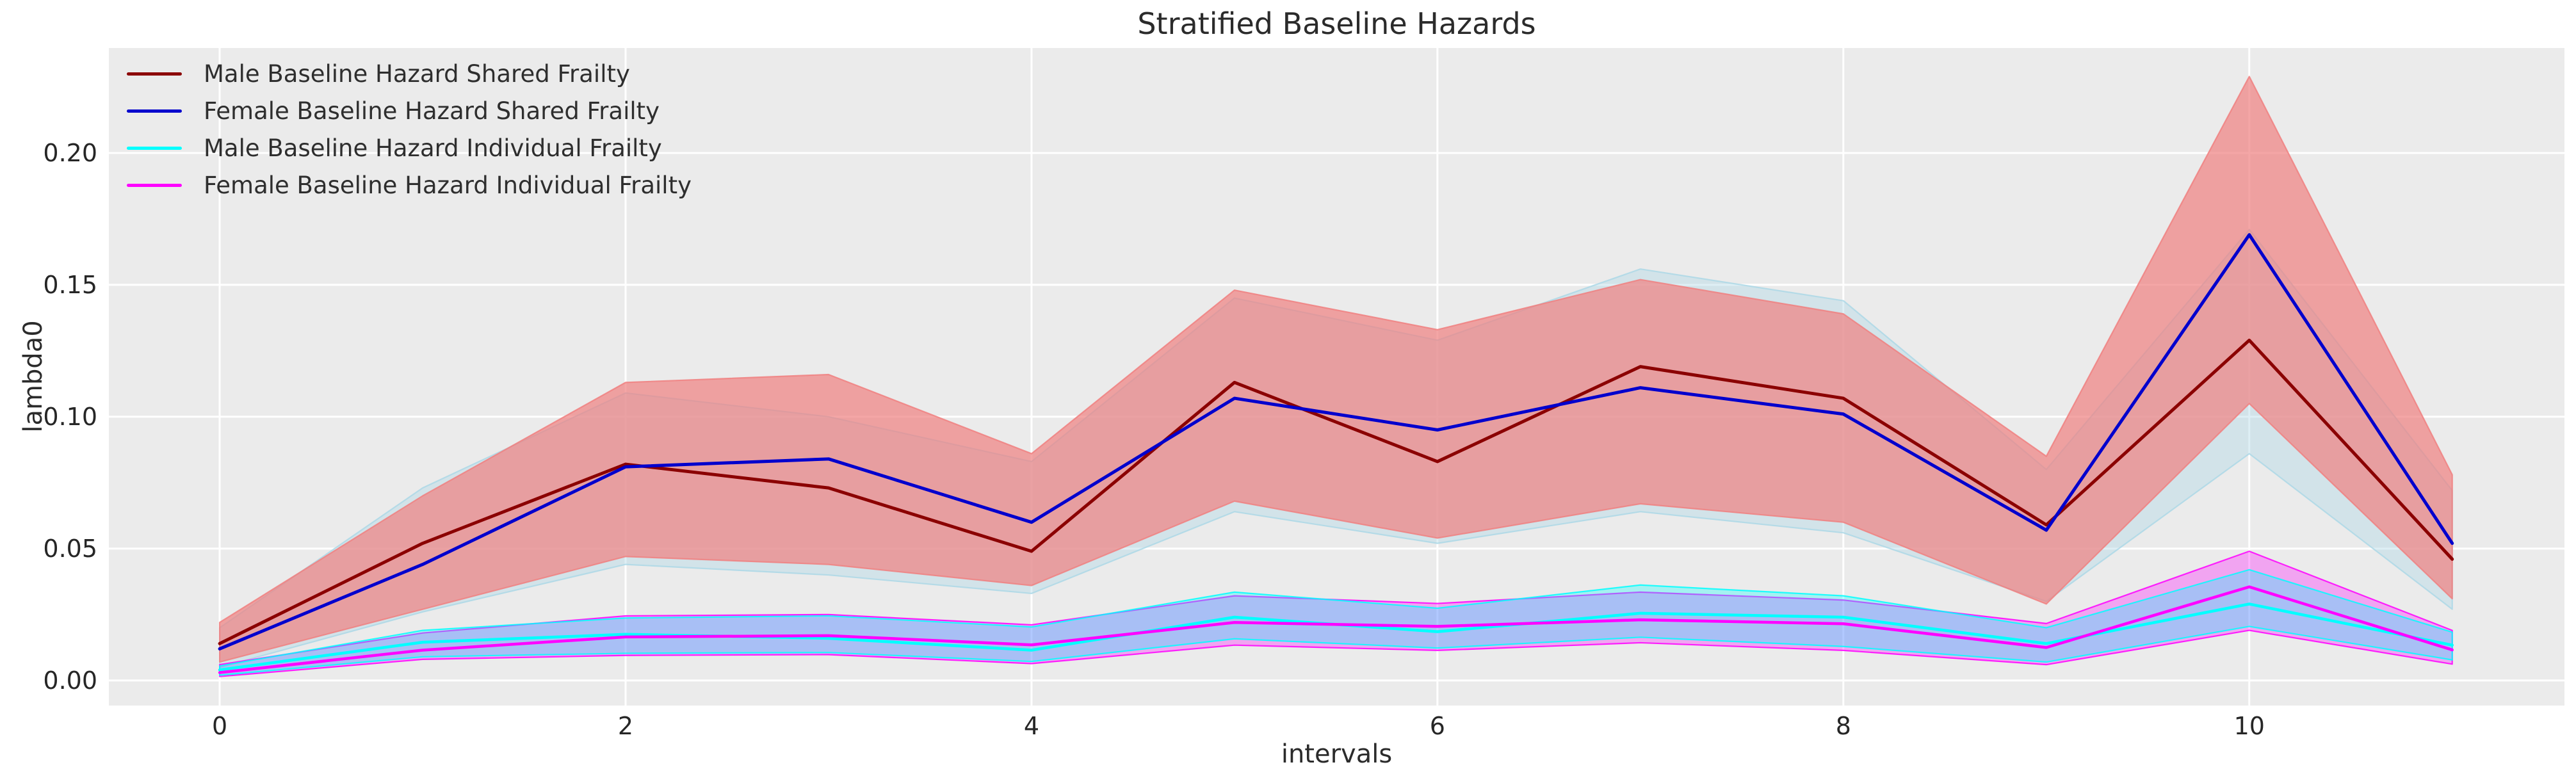 The height and width of the screenshot is (783, 2576). What do you see at coordinates (433, 148) in the screenshot?
I see `legend-item-label: Male Baseline Hazard Individual Frailty` at bounding box center [433, 148].